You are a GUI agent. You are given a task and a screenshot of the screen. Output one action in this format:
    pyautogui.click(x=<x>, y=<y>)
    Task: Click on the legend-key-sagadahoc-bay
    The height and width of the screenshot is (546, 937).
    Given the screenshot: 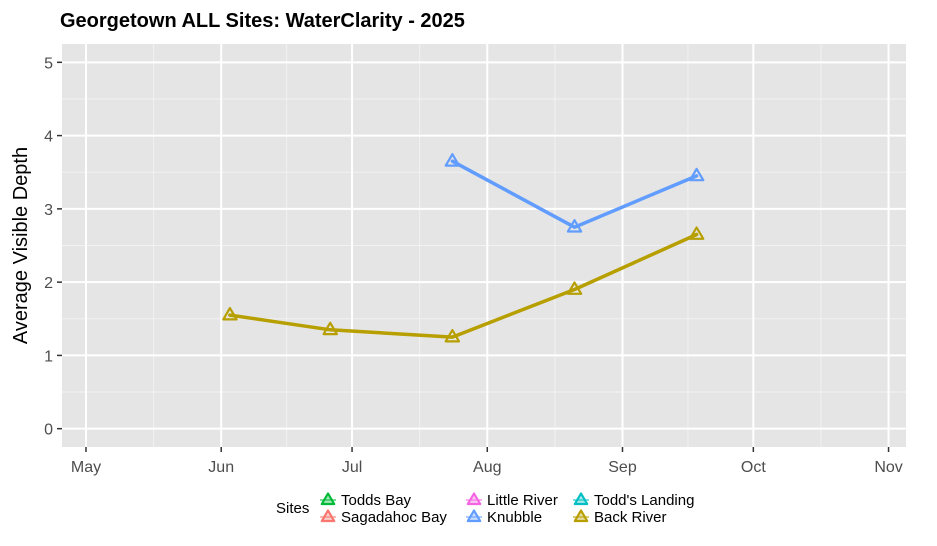 What is the action you would take?
    pyautogui.click(x=328, y=516)
    